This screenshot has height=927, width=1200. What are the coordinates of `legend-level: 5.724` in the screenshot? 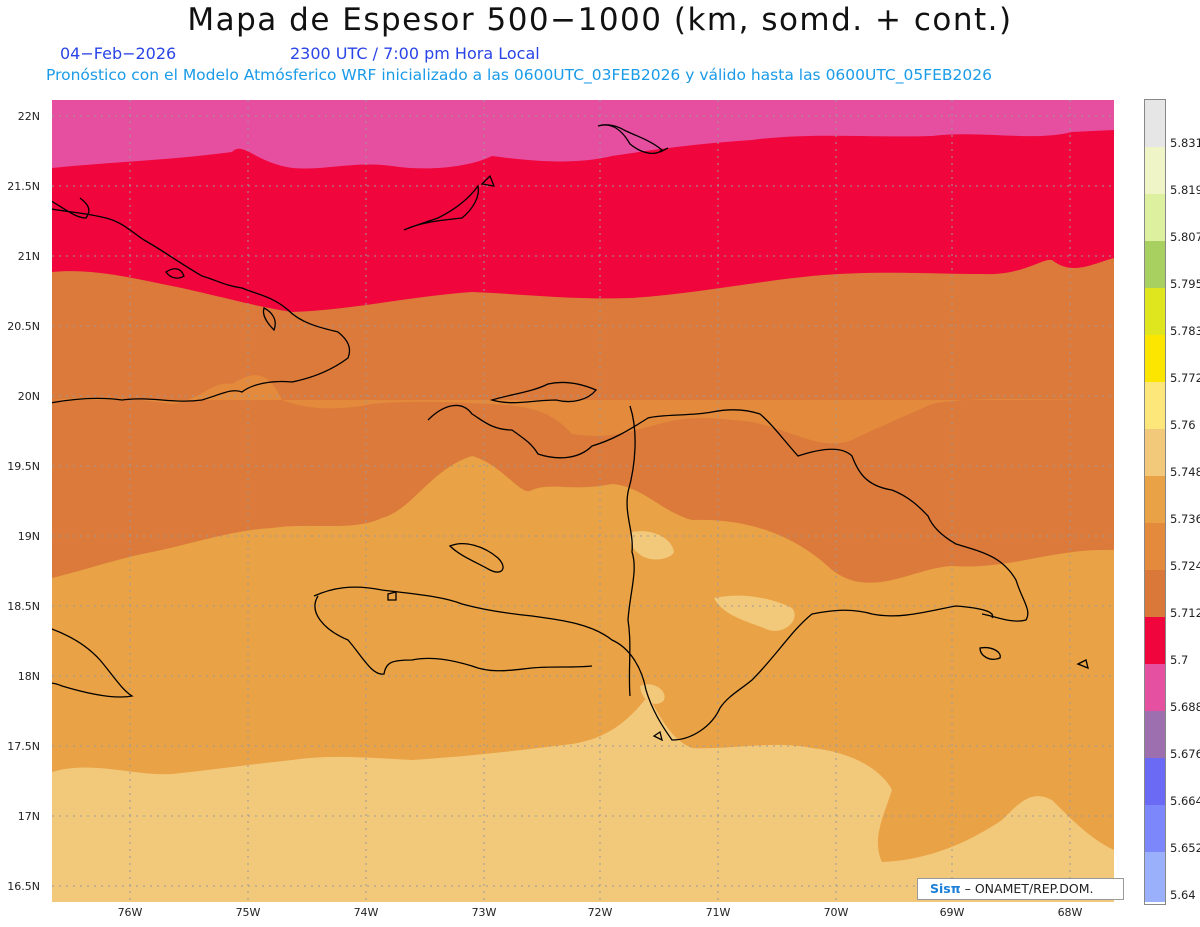 It's located at (1185, 566).